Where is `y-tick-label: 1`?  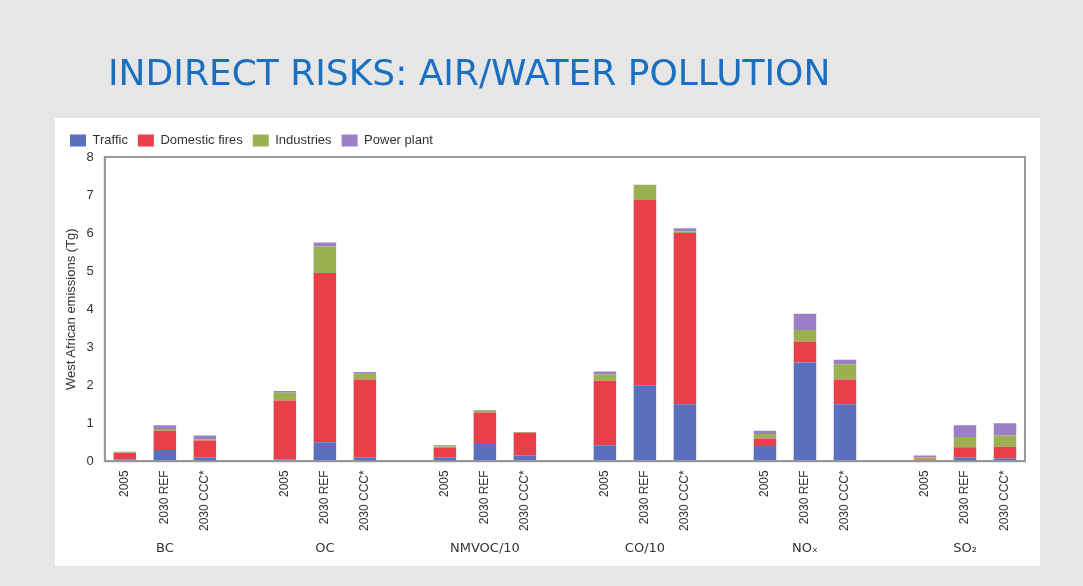
y-tick-label: 1 is located at coordinates (90, 422).